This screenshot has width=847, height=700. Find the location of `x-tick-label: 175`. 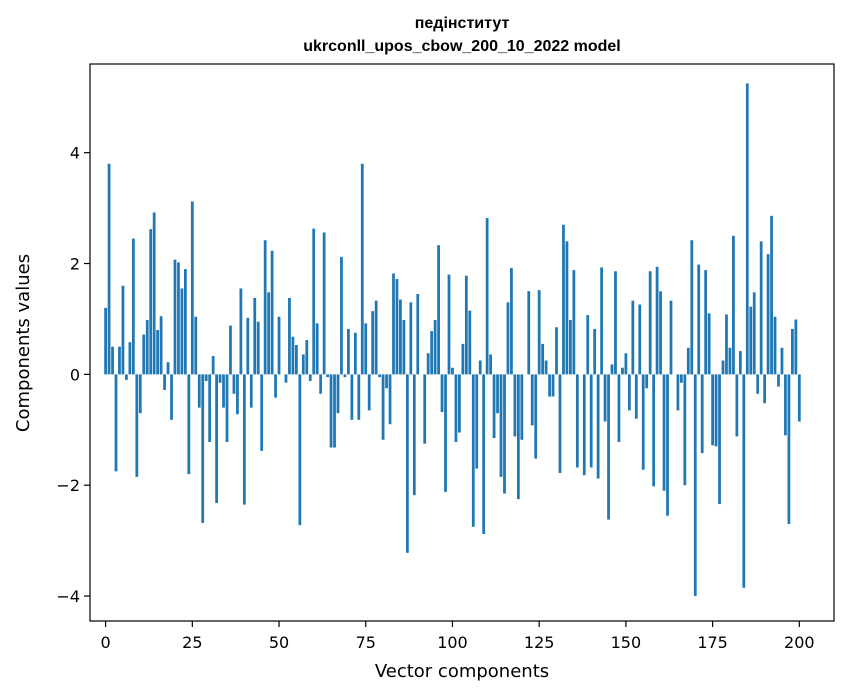

x-tick-label: 175 is located at coordinates (712, 642).